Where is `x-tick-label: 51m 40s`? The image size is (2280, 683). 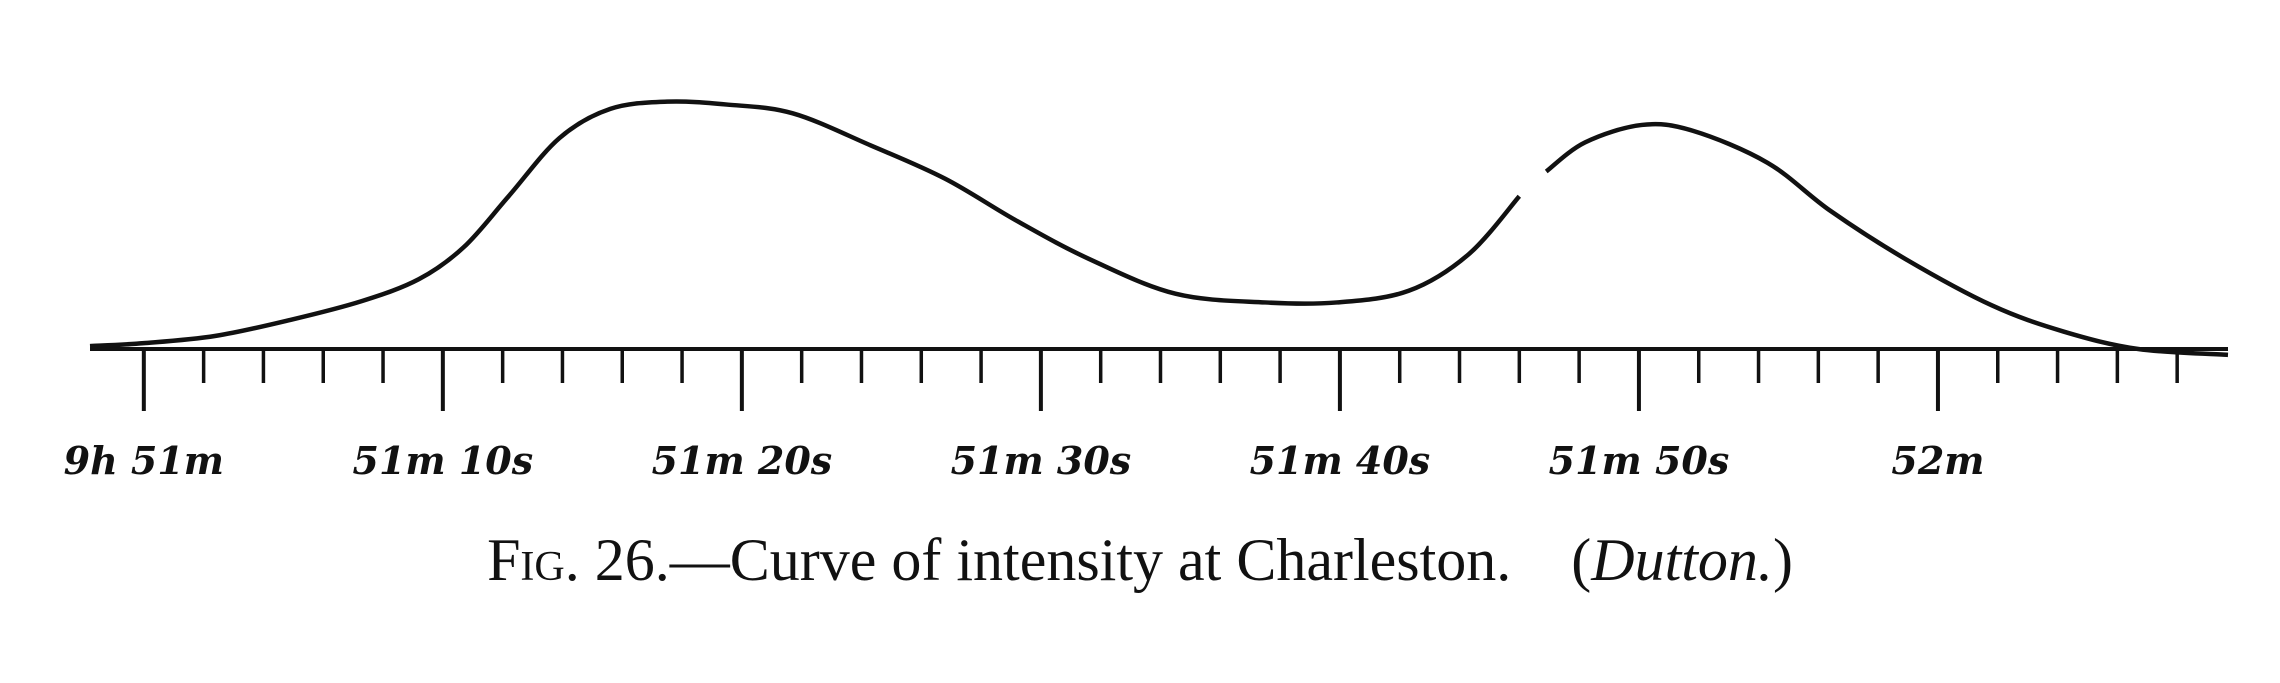
x-tick-label: 51m 40s is located at coordinates (1340, 460).